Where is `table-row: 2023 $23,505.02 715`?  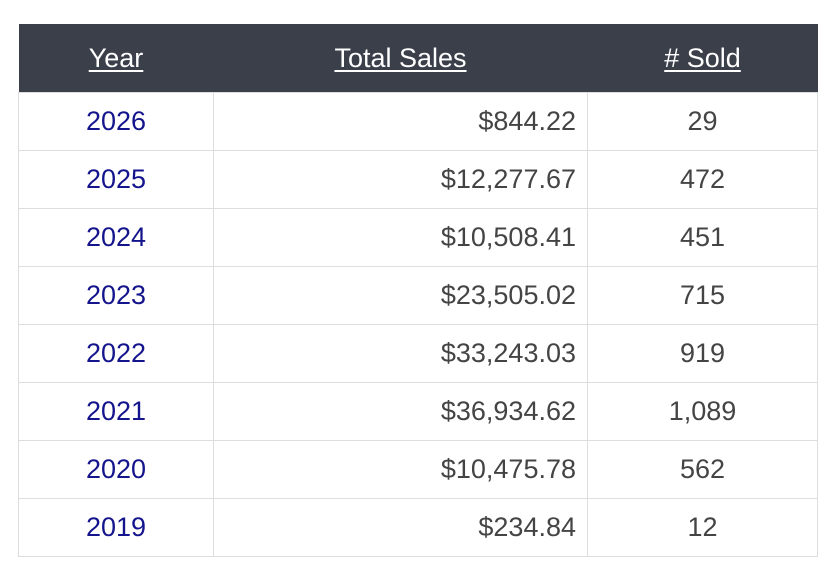
table-row: 2023 $23,505.02 715 is located at coordinates (418, 295).